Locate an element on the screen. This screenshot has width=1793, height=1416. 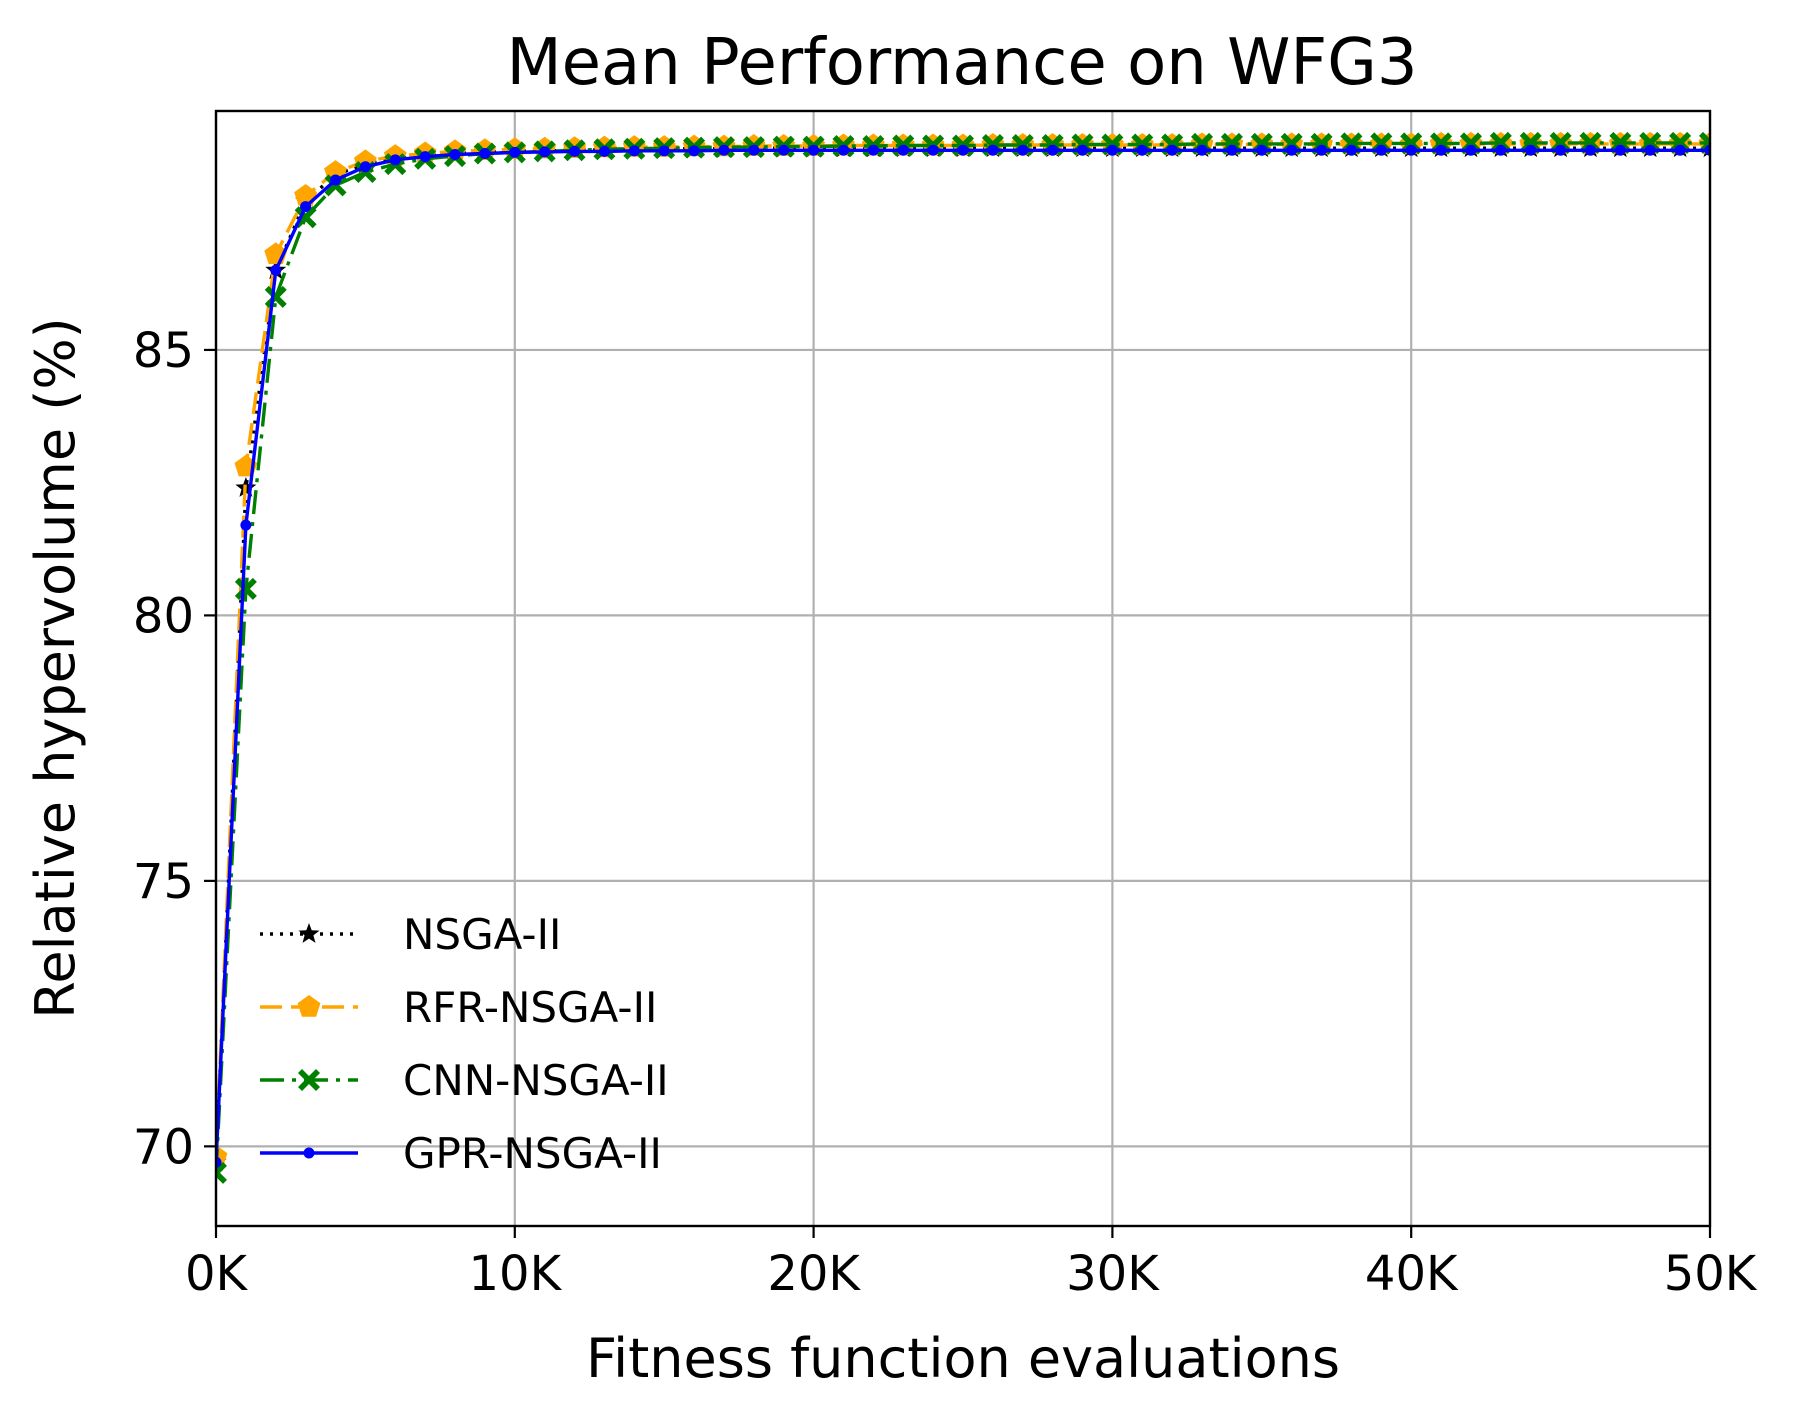
chart-title: Mean Performance on WFG3 is located at coordinates (961, 63).